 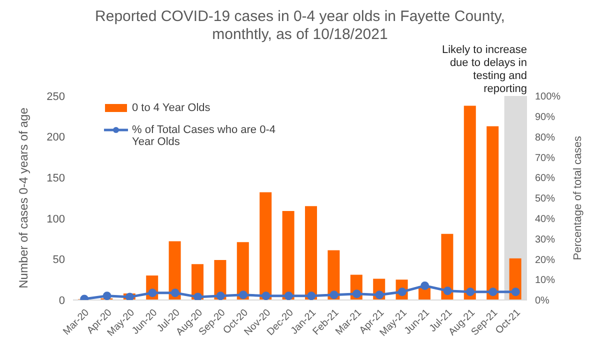 I want to click on y-tick-label: 150, so click(x=55, y=178).